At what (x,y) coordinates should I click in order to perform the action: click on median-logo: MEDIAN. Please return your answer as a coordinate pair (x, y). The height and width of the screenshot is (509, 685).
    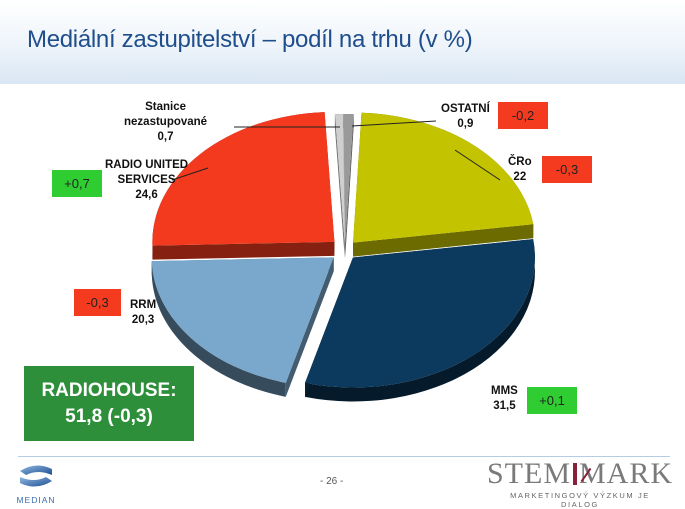
    Looking at the image, I should click on (36, 484).